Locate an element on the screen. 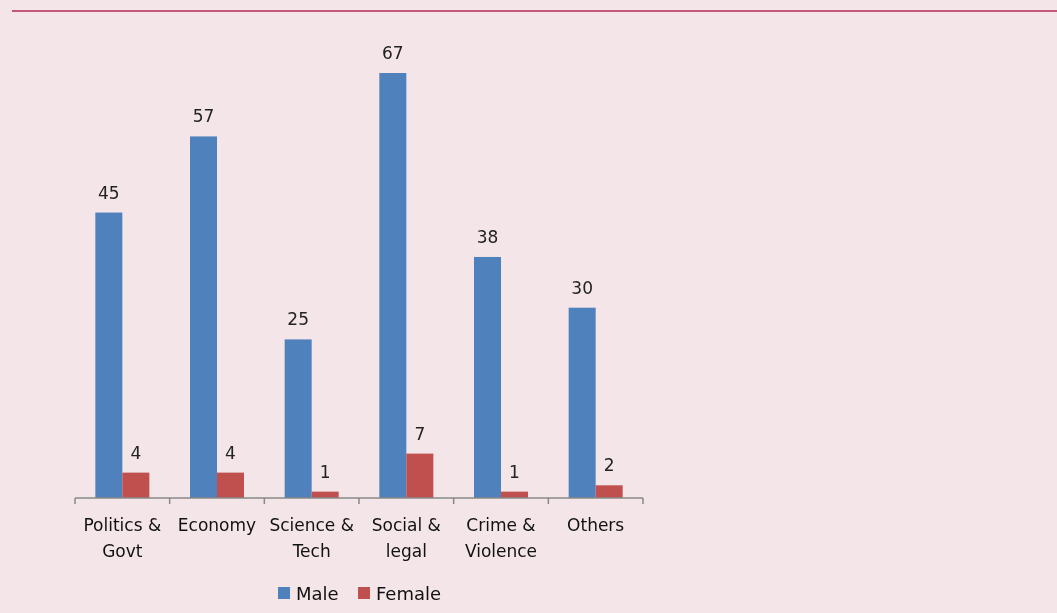 This screenshot has width=1057, height=613. data-label: 2 is located at coordinates (609, 465).